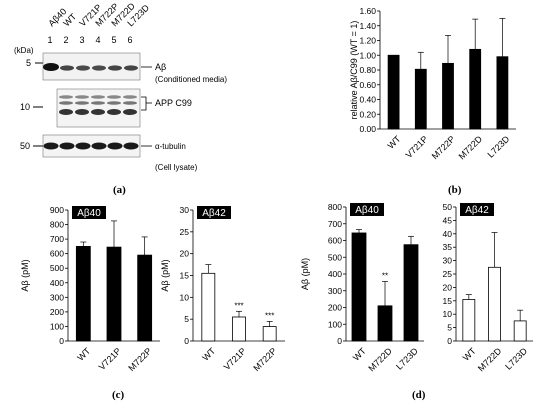 This screenshot has height=404, width=550. I want to click on y-tick-label: 0.40, so click(367, 100).